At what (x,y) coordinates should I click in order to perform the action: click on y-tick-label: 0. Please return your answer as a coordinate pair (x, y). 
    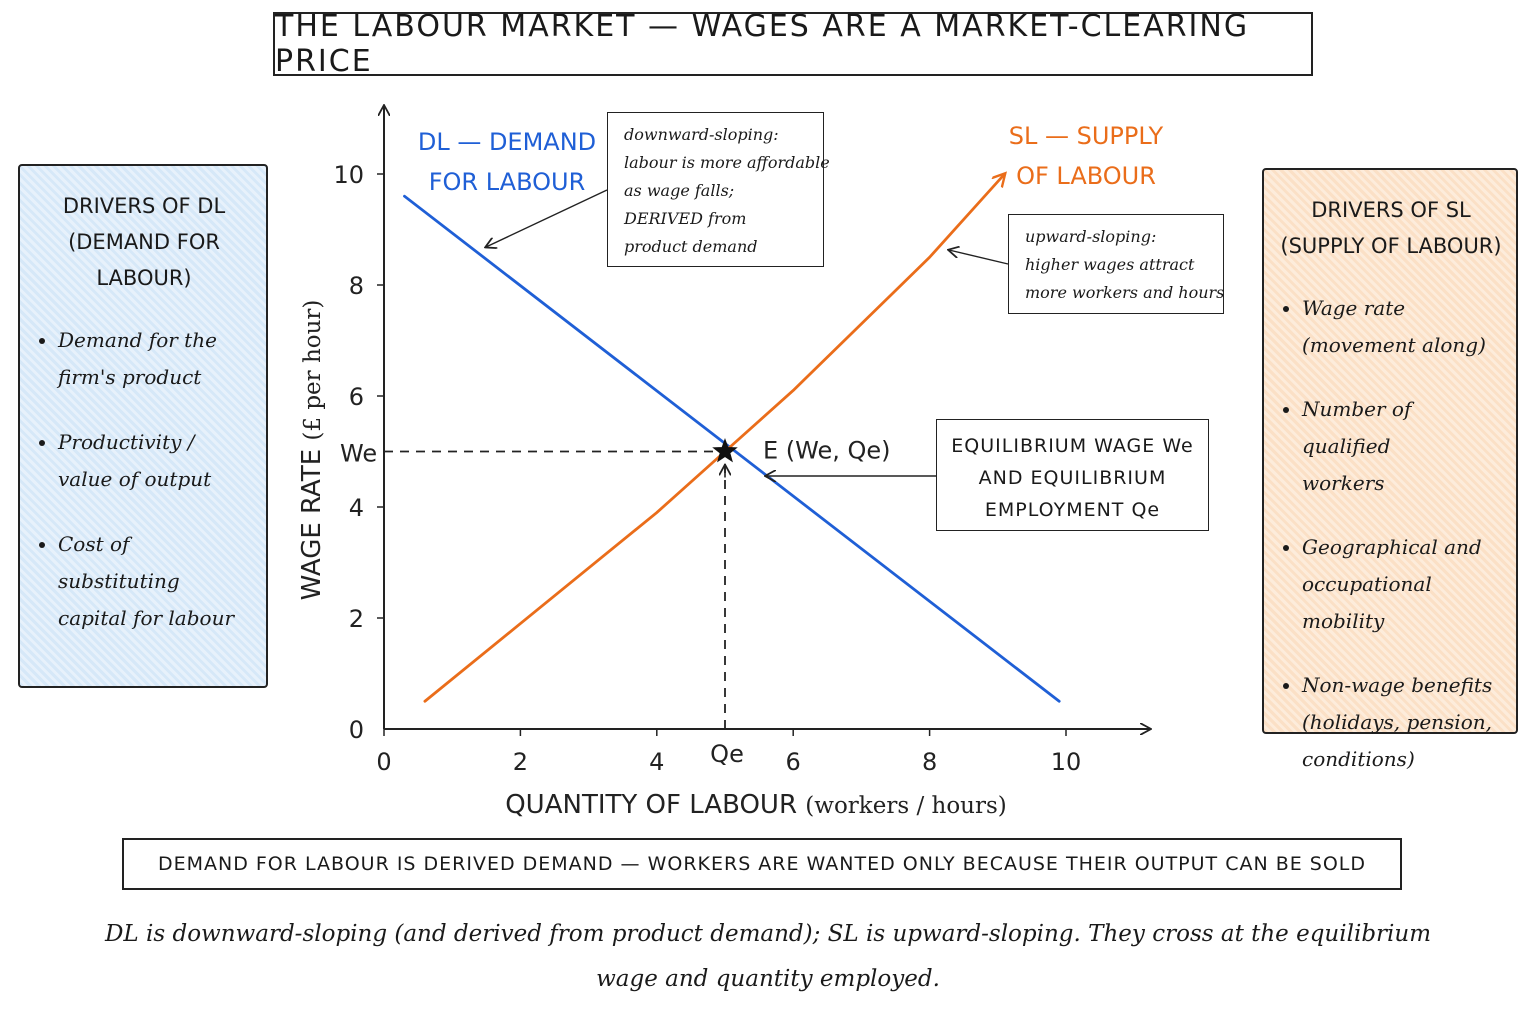
    Looking at the image, I should click on (356, 730).